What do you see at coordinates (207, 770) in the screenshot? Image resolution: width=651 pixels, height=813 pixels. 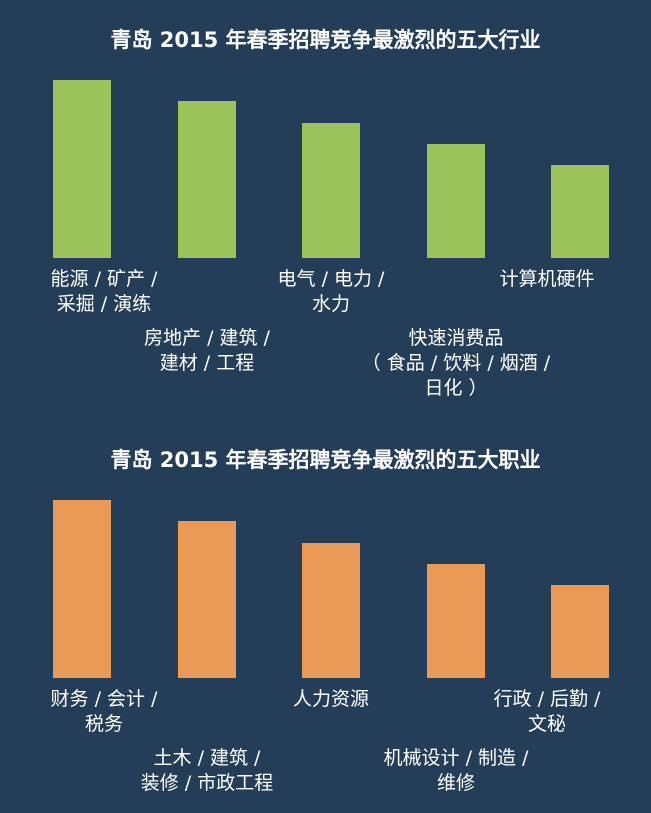 I see `job-bar-label-2: 土木 / 建筑 / 装修 / 市政工程` at bounding box center [207, 770].